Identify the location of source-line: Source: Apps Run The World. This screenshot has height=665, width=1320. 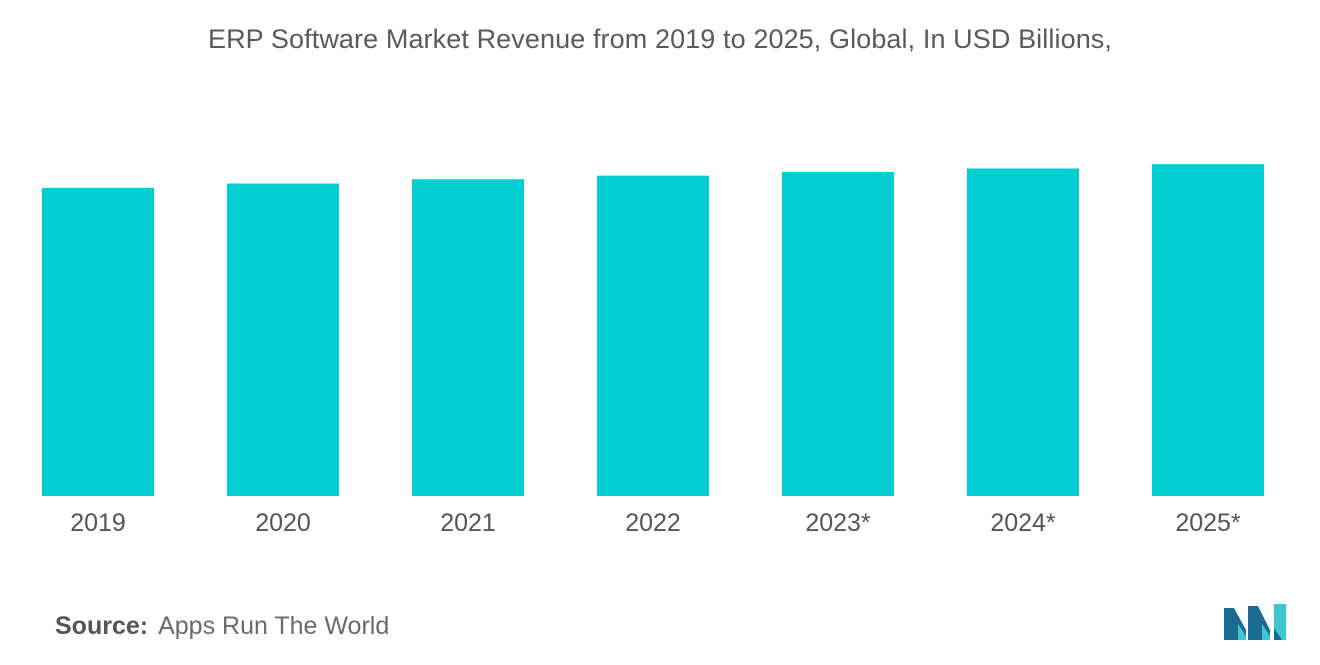
(222, 626).